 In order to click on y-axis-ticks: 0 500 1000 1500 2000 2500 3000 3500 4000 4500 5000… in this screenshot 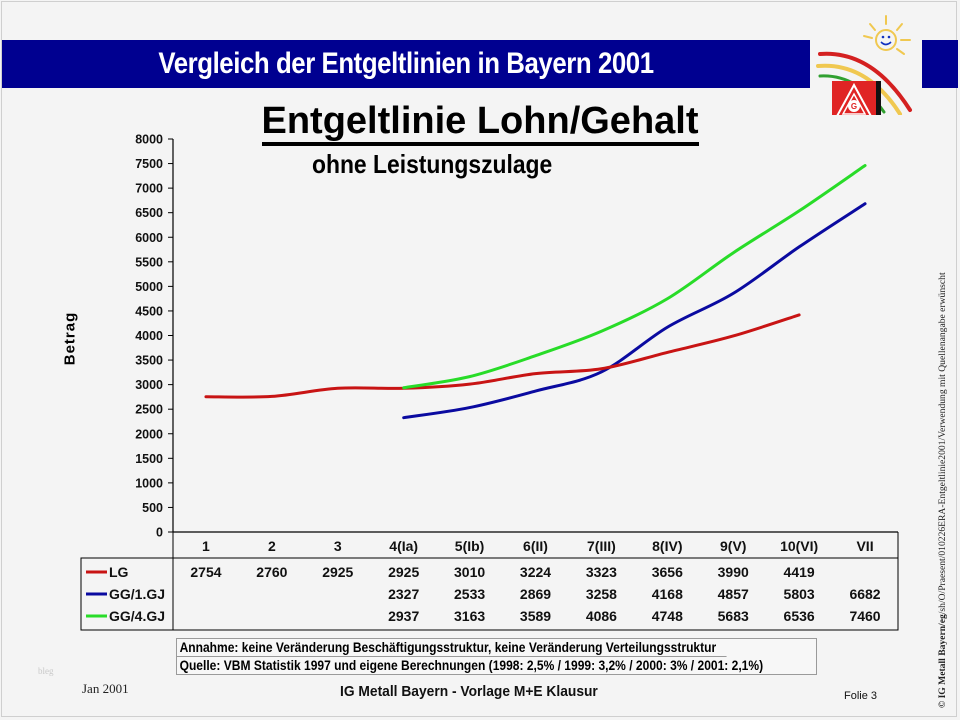, I will do `click(154, 336)`.